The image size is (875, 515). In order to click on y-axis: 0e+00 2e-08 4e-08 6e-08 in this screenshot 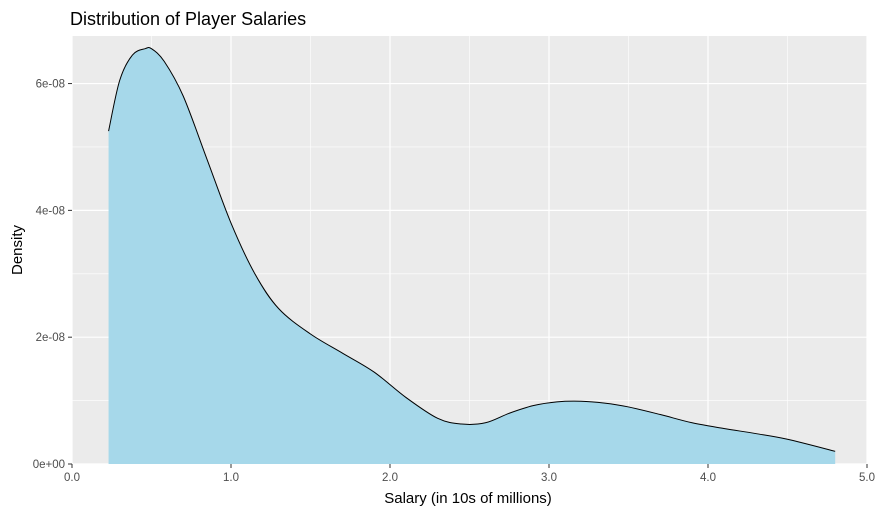, I will do `click(52, 275)`.